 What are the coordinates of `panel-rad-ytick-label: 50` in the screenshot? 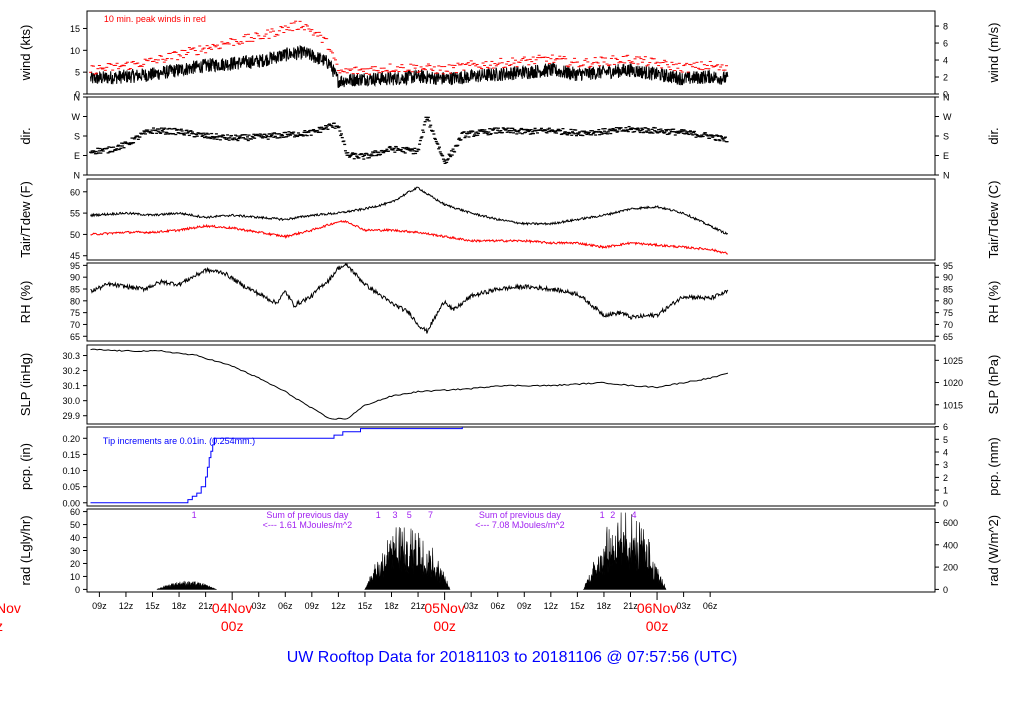 It's located at (75, 525).